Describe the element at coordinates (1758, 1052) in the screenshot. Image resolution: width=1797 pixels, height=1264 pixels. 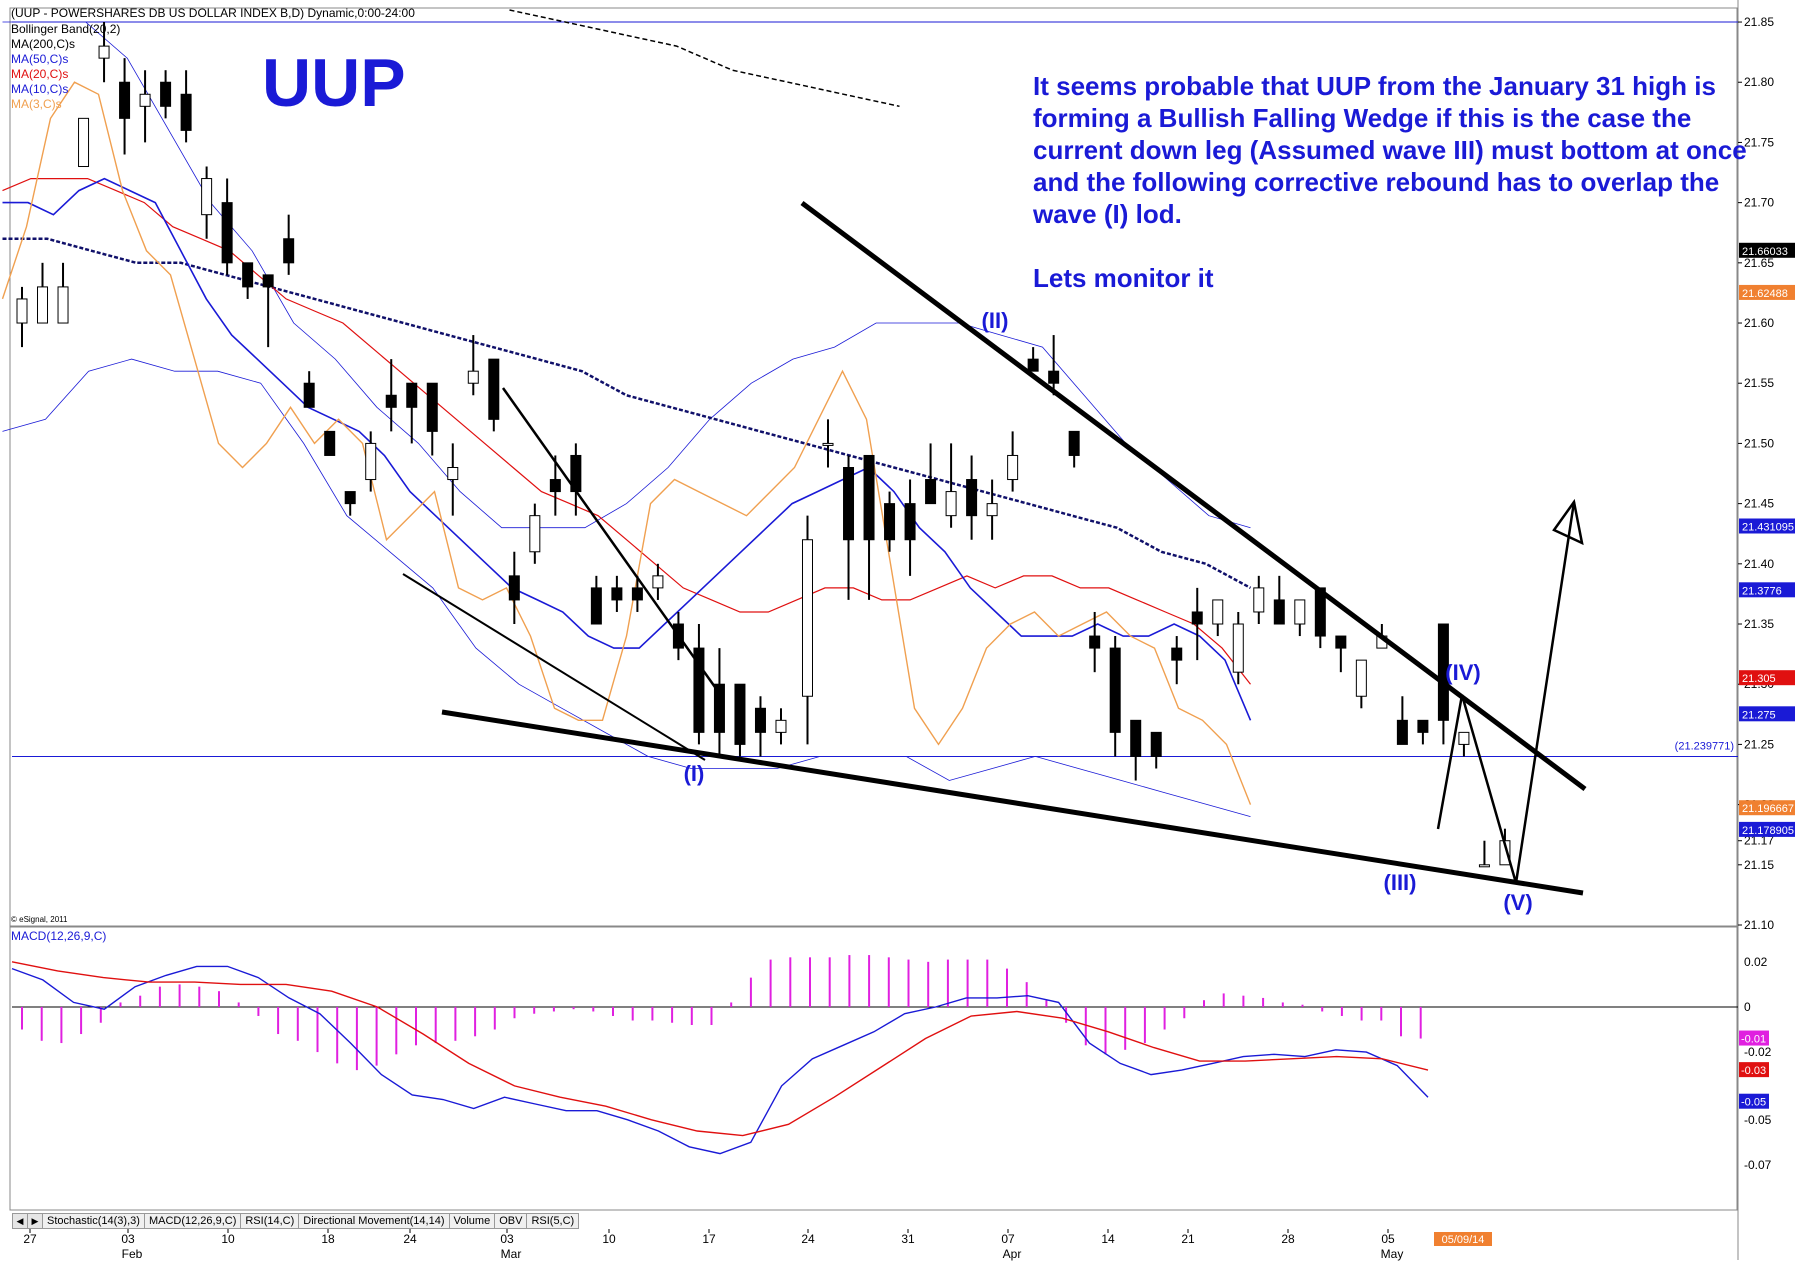
I see `macd-tick-label: -0.02` at that location.